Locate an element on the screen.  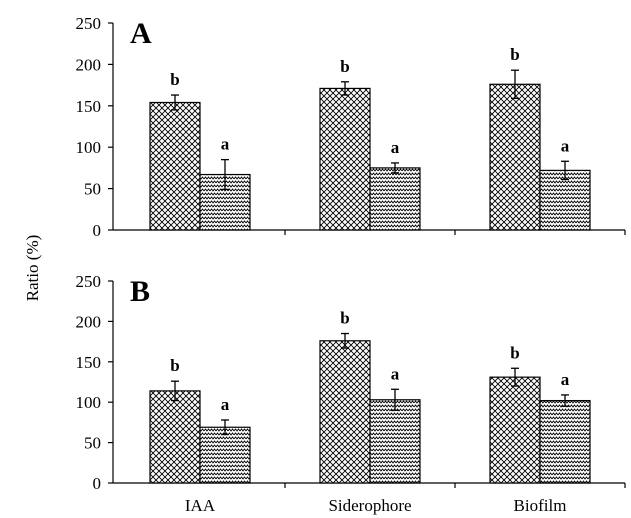
y-axis-label: Ratio (%) is located at coordinates (32, 268).